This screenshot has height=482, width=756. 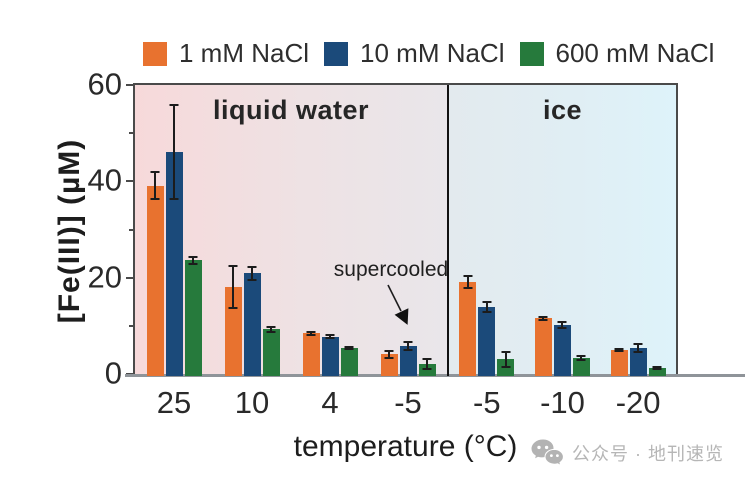 What do you see at coordinates (226, 53) in the screenshot?
I see `legend-item-1mm: 1 mM NaCl` at bounding box center [226, 53].